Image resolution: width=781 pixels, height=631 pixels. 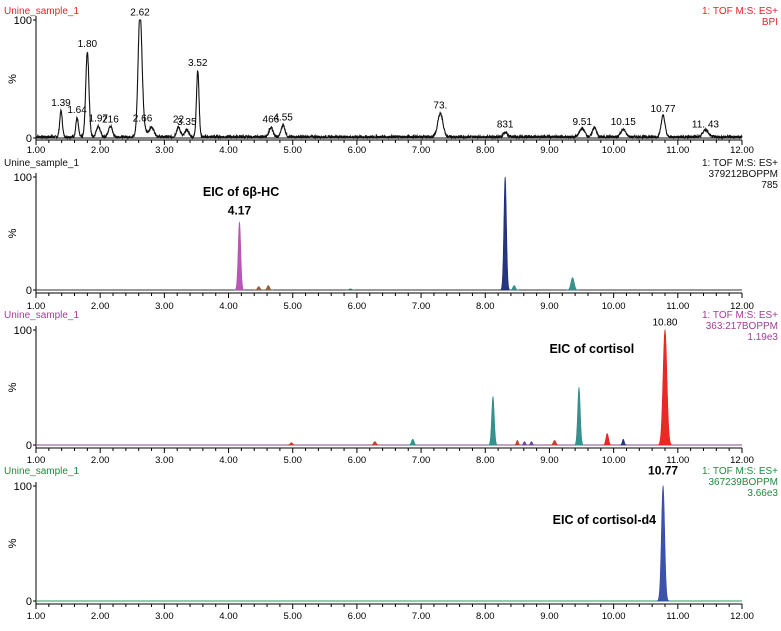 I want to click on panel-2-sample-name: Unine_sample_1, so click(x=41, y=163).